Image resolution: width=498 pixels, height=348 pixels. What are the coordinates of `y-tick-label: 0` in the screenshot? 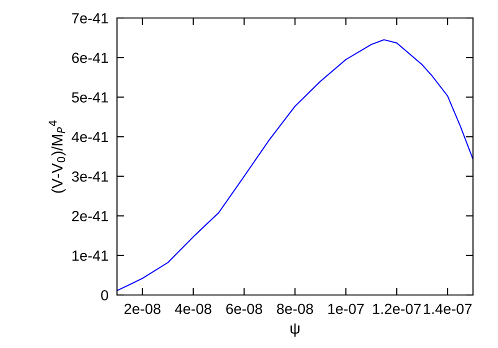 It's located at (104, 295).